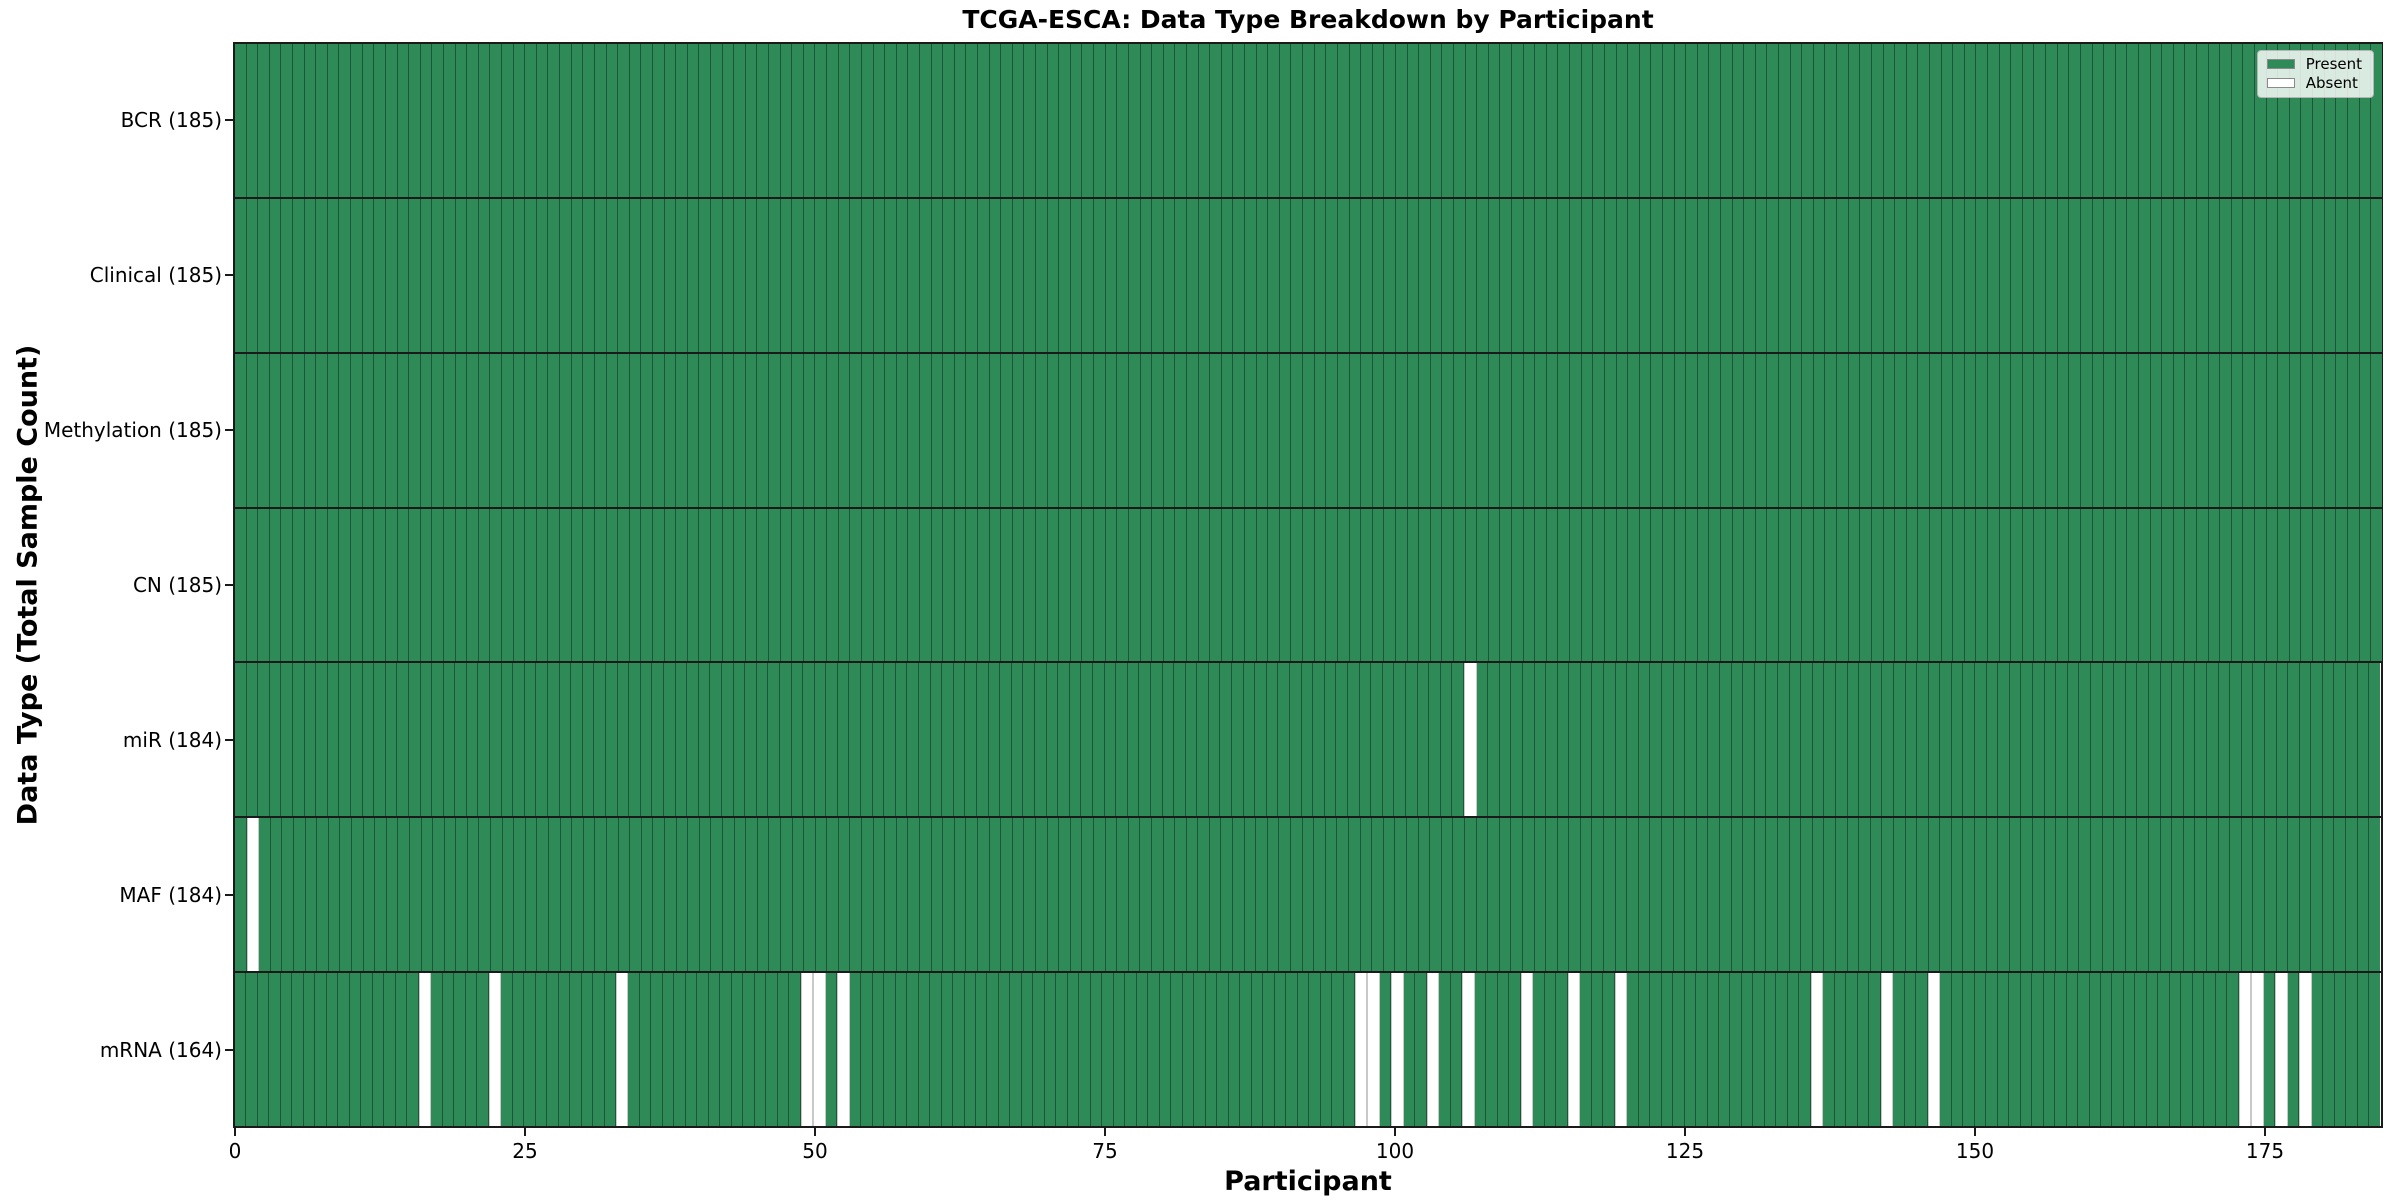 The height and width of the screenshot is (1200, 2400). What do you see at coordinates (1308, 429) in the screenshot?
I see `heatmap-row-methylation` at bounding box center [1308, 429].